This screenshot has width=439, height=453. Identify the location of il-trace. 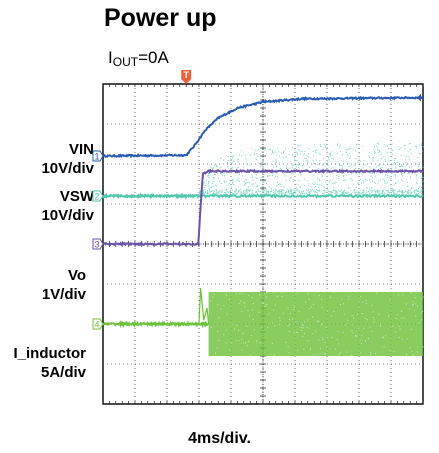
(156, 324).